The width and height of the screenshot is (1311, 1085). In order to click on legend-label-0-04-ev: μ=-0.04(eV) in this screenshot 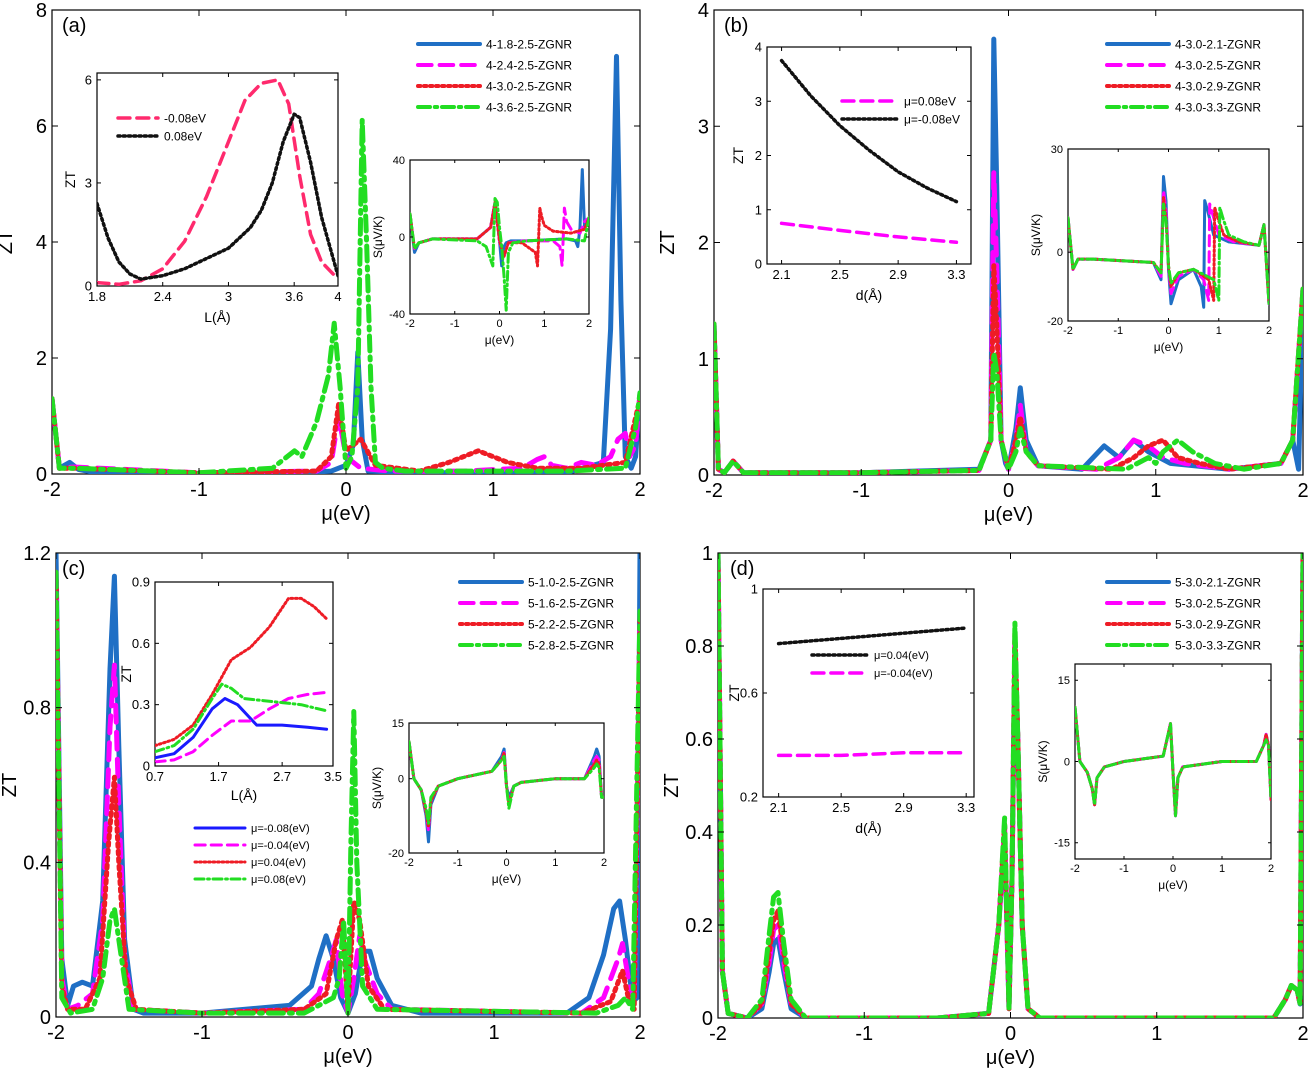, I will do `click(903, 674)`.